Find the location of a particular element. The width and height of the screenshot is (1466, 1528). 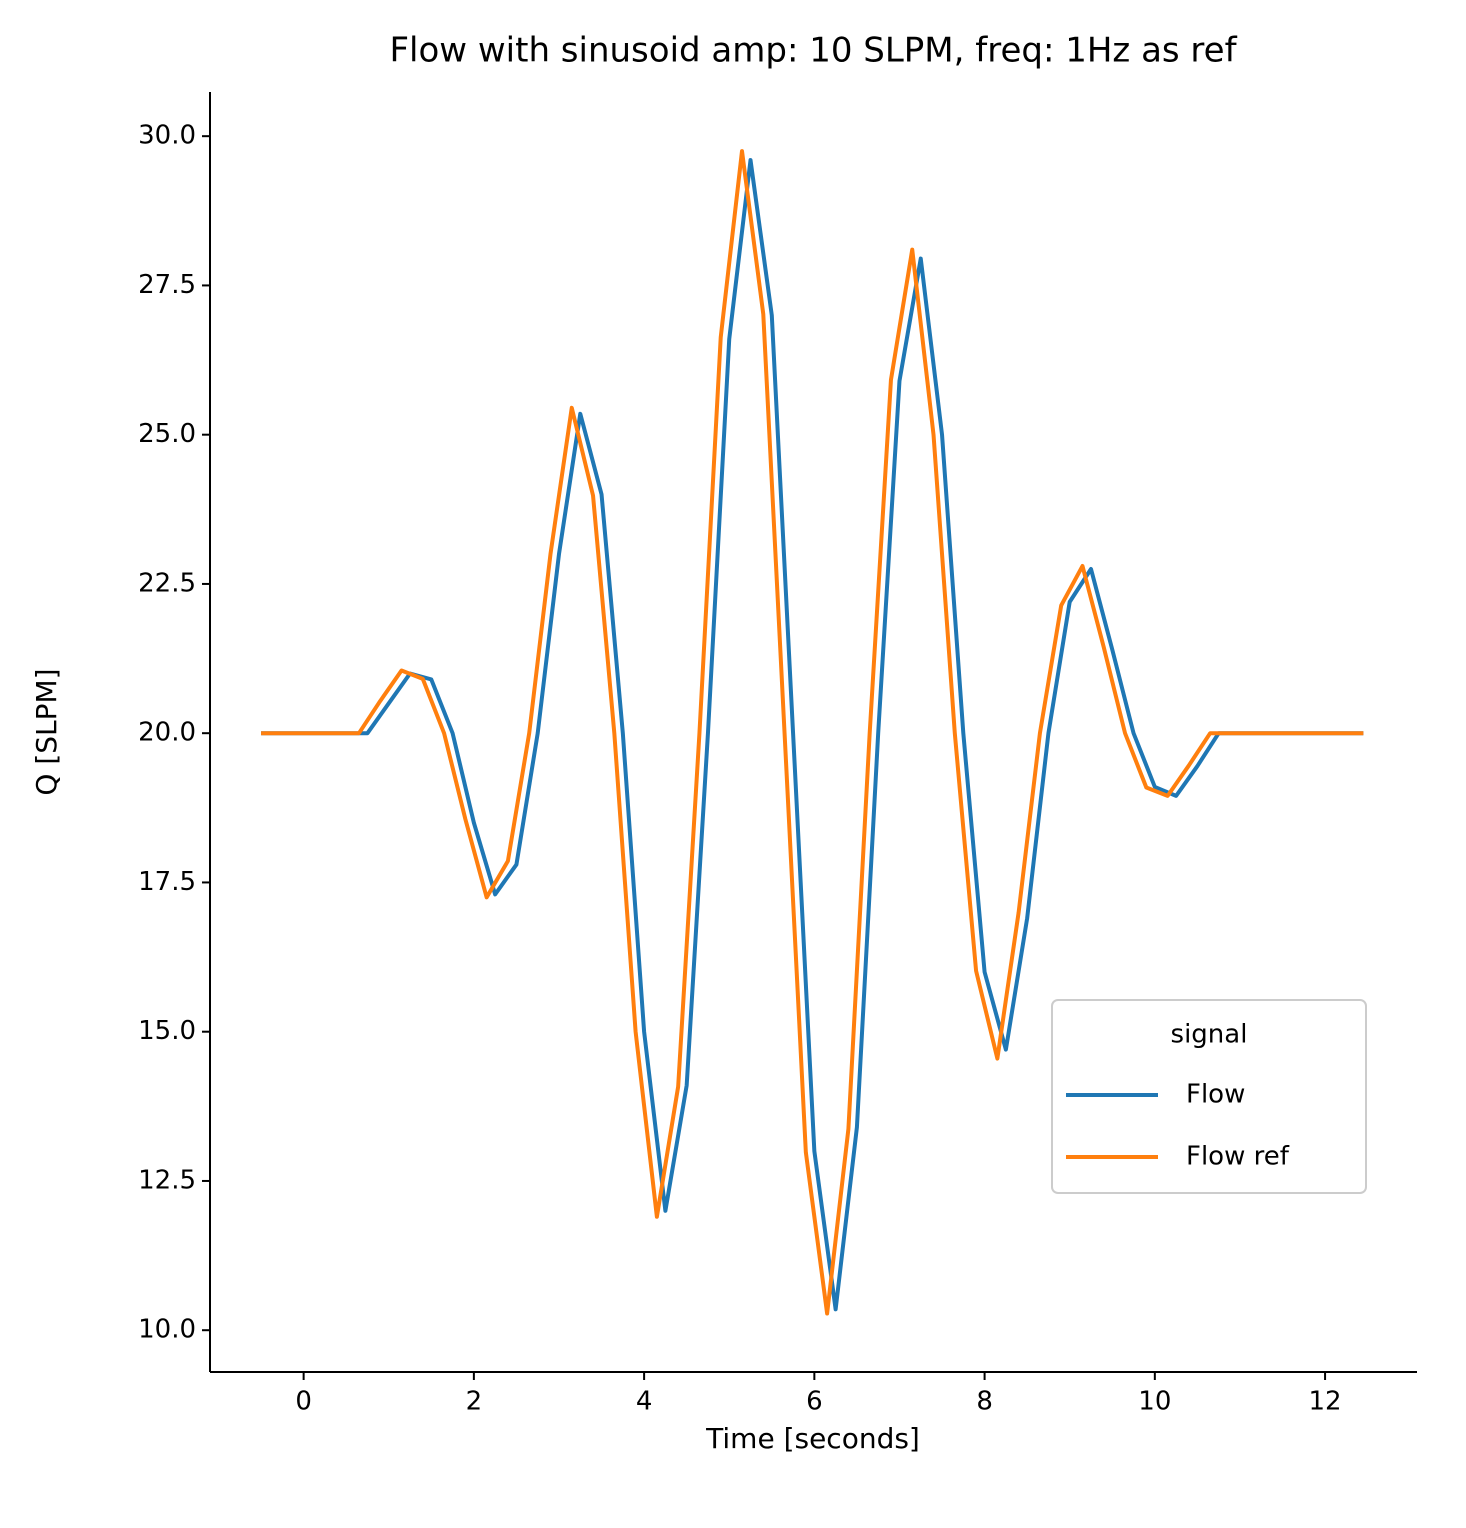

y-axis-label: Q [SLPM] is located at coordinates (46, 731).